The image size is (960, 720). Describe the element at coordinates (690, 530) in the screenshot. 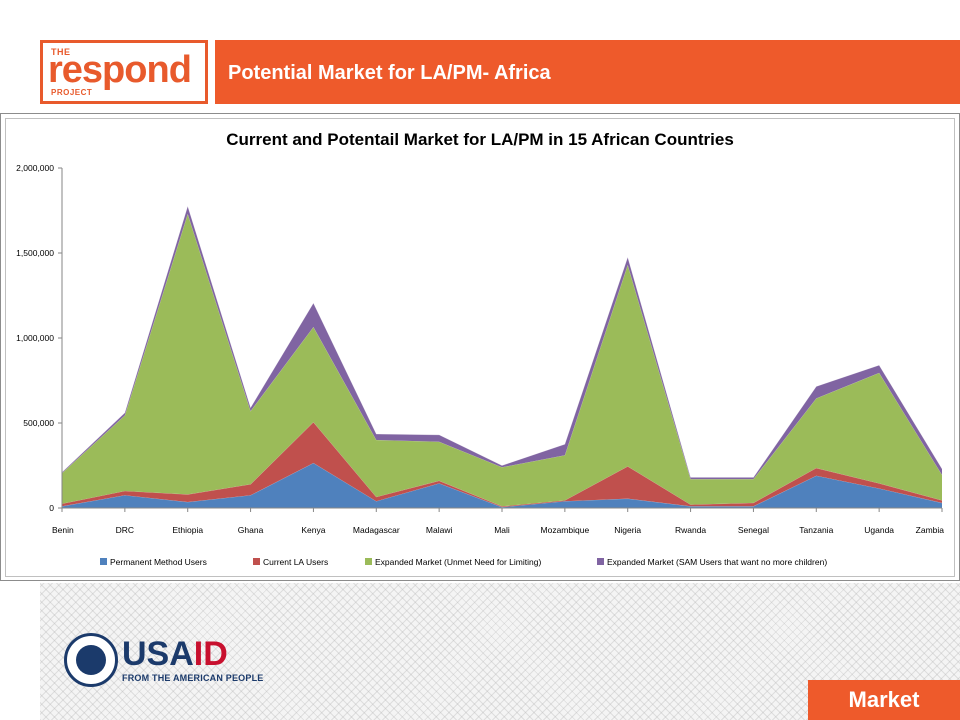

I see `x-tick-label: Rwanda` at that location.